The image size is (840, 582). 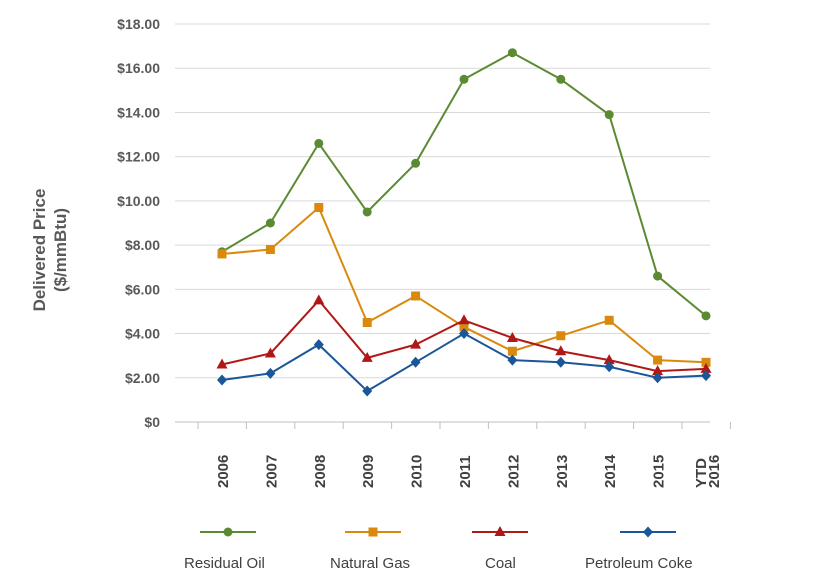 I want to click on y-tick-label: $16.00, so click(x=138, y=68).